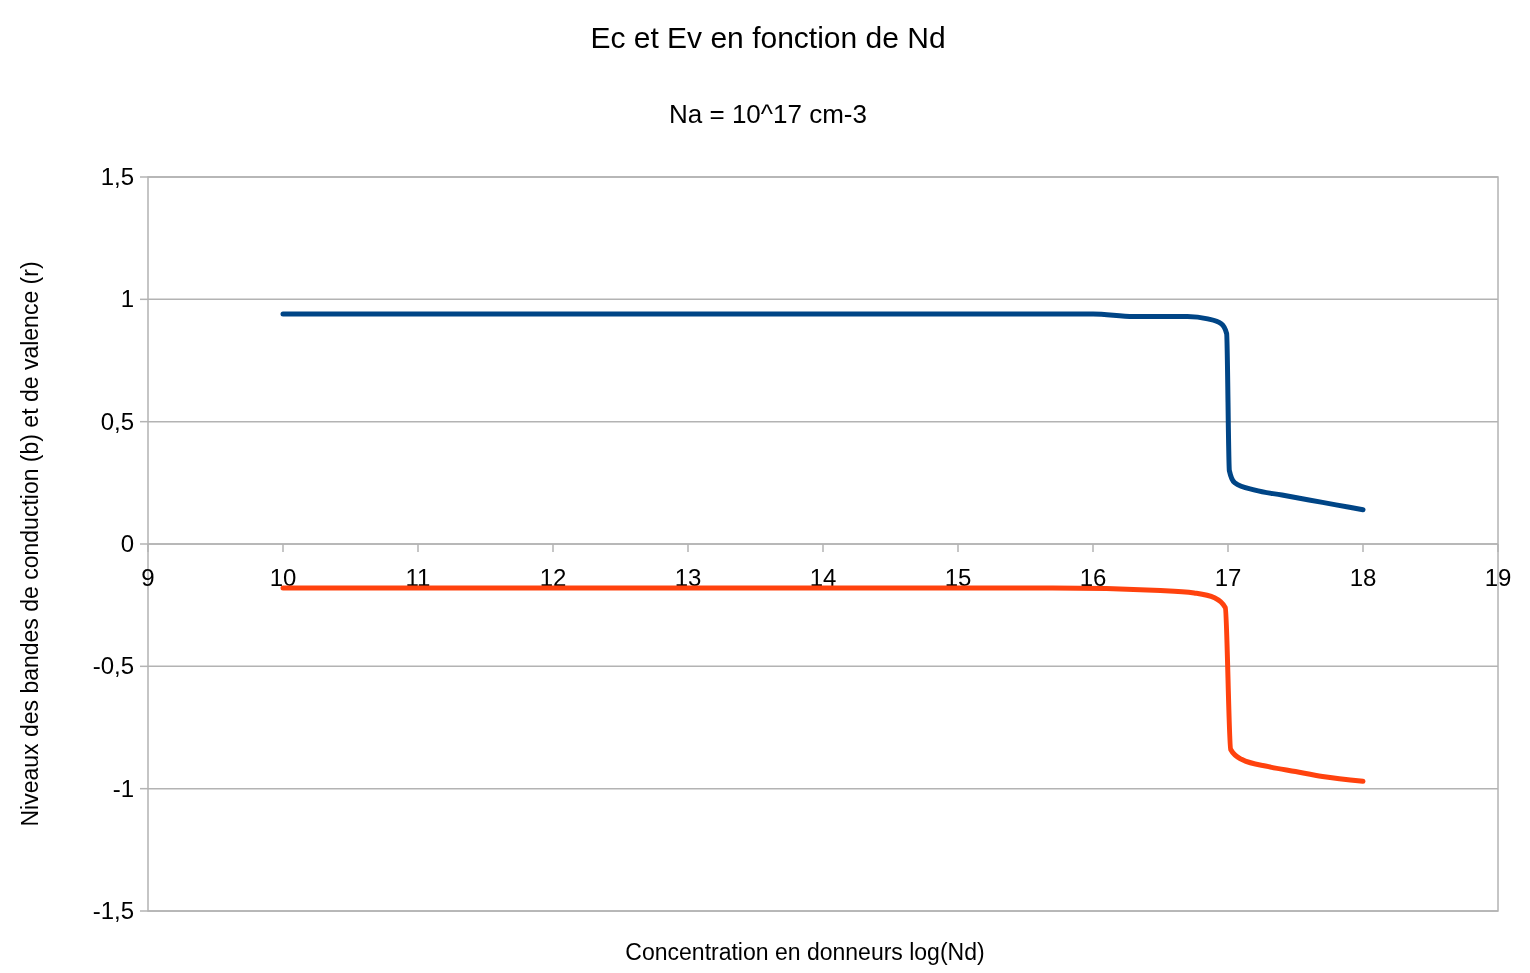 The image size is (1530, 973). I want to click on y-tick-label: -1,5, so click(113, 910).